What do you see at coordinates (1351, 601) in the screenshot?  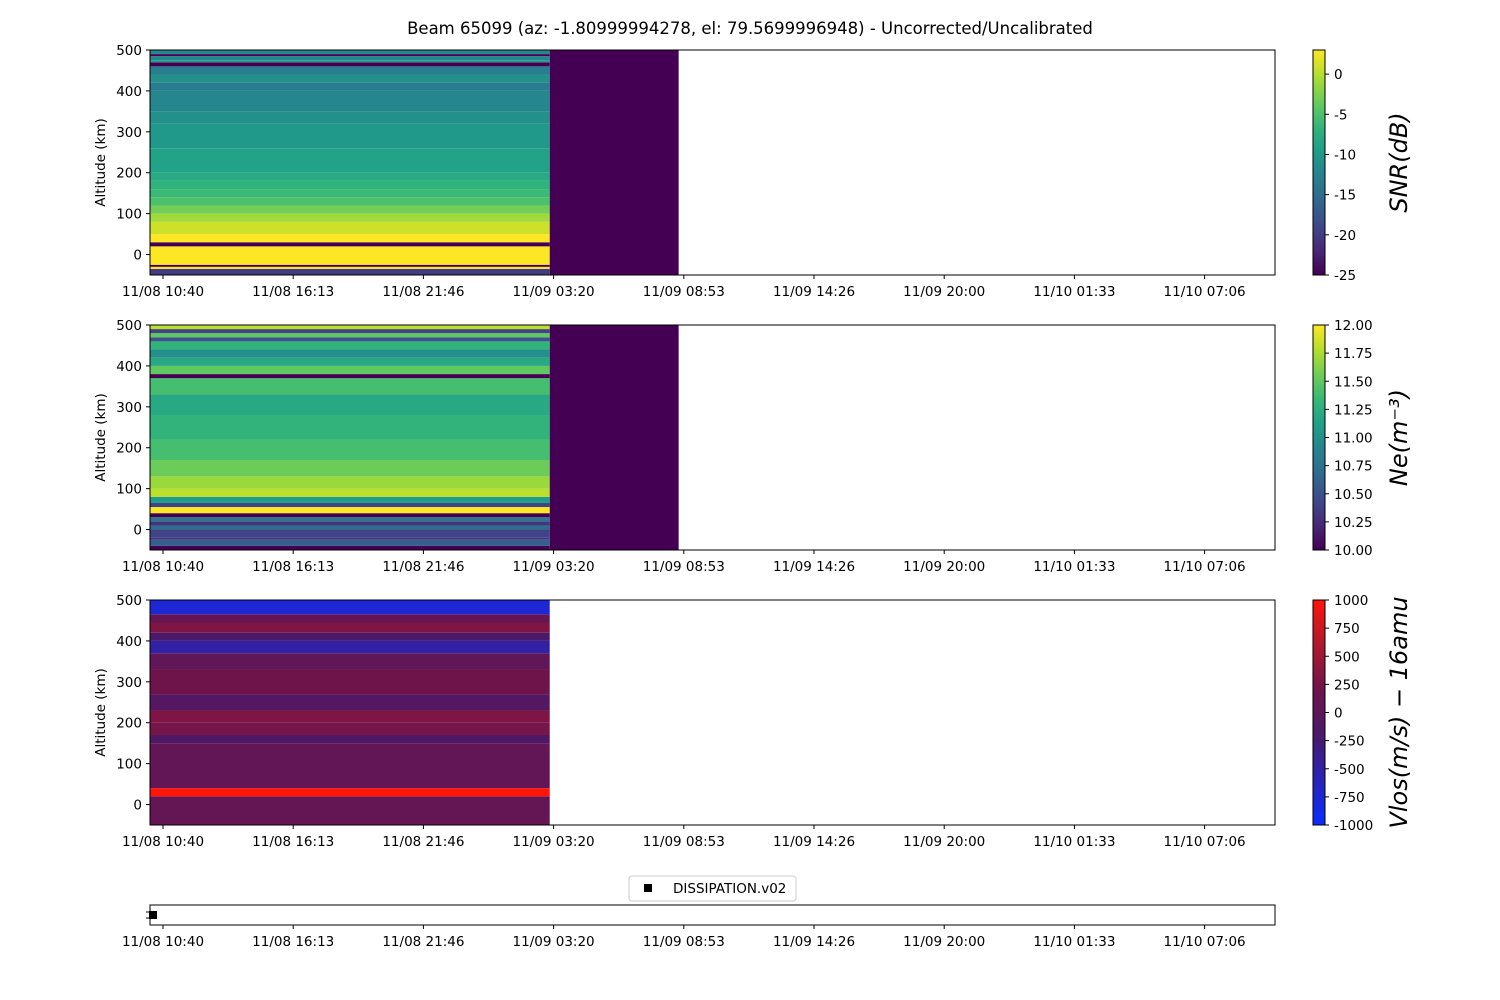 I see `colorbar-tick-label: 1000` at bounding box center [1351, 601].